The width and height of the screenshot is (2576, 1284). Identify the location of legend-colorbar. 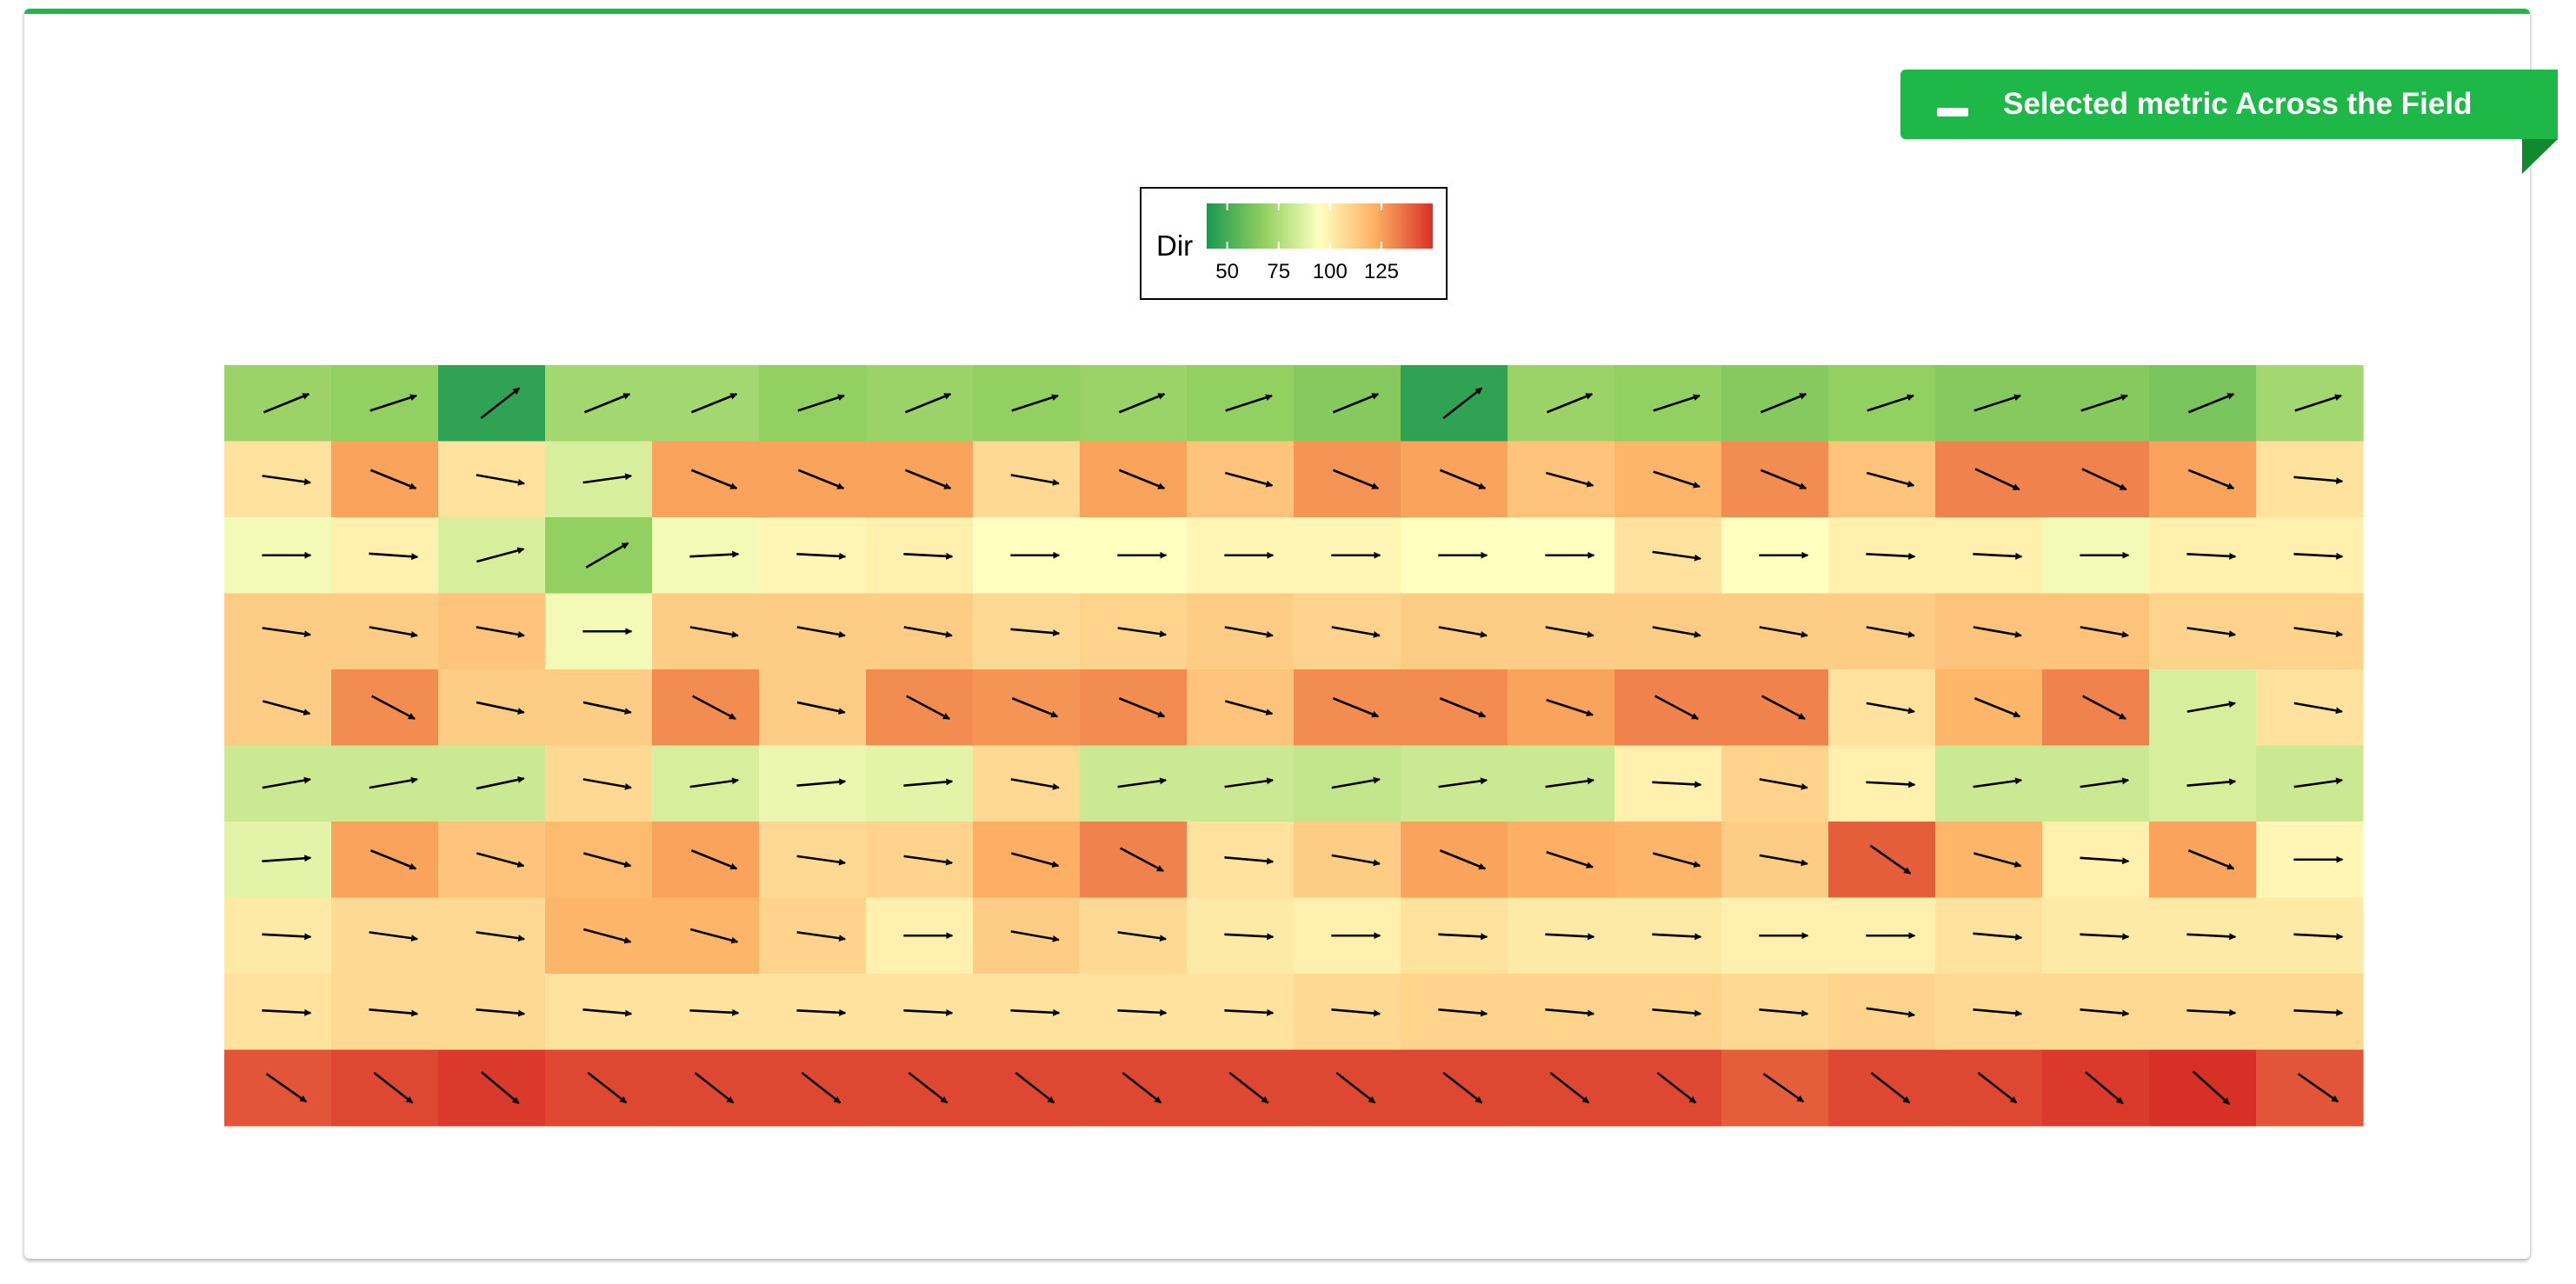
(1320, 226).